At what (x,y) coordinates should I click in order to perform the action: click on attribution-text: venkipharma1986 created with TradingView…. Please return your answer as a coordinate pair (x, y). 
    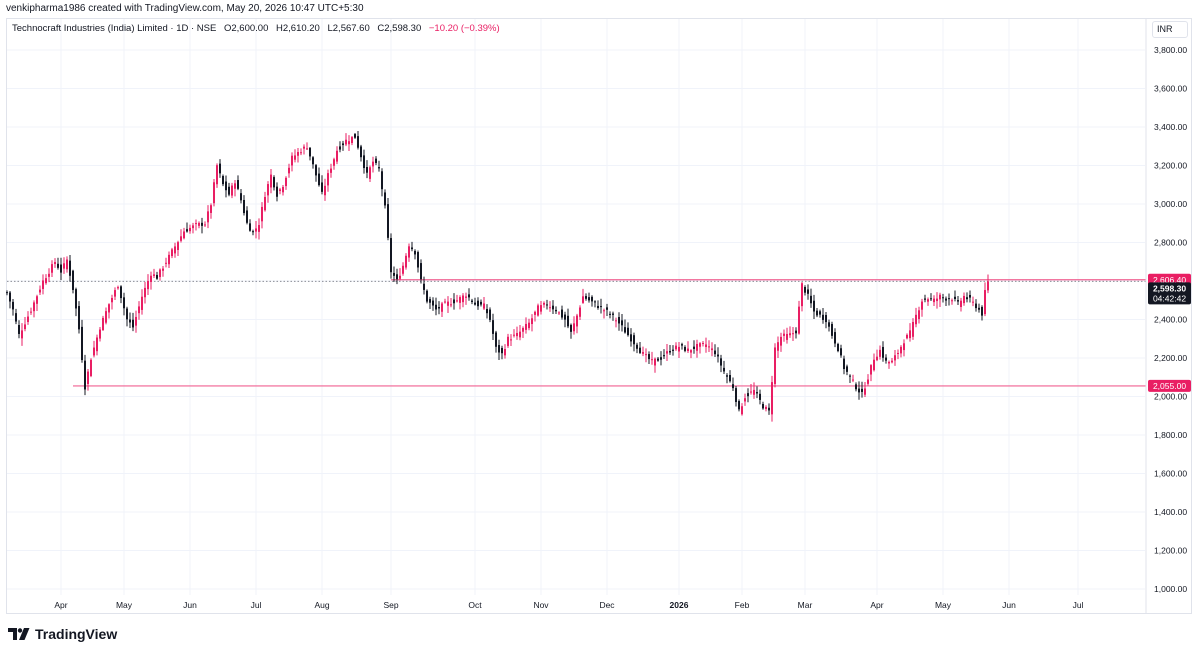
    Looking at the image, I should click on (185, 8).